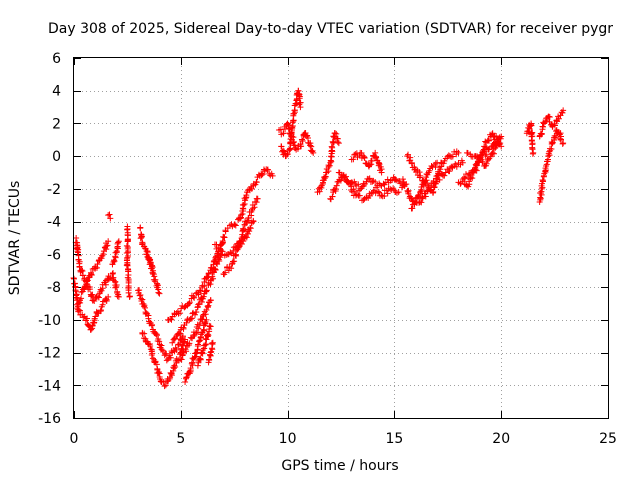  I want to click on x-tick-label: 15, so click(394, 439).